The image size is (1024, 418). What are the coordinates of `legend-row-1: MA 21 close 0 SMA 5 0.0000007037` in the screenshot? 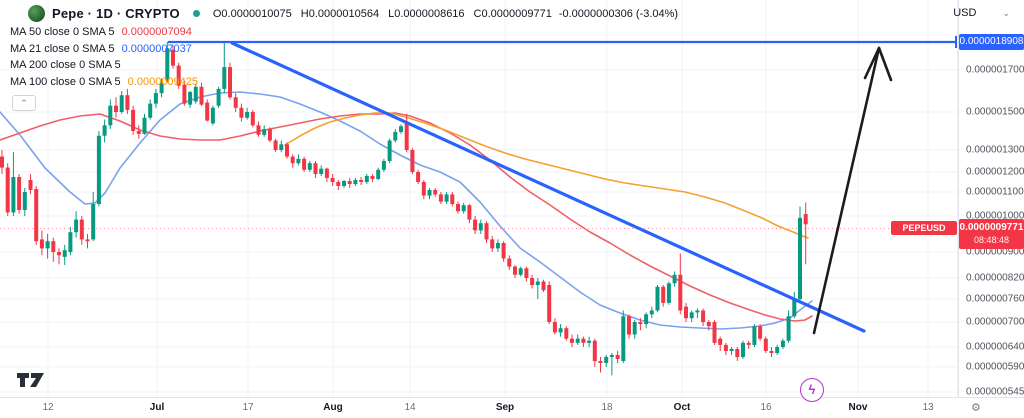 It's located at (104, 49).